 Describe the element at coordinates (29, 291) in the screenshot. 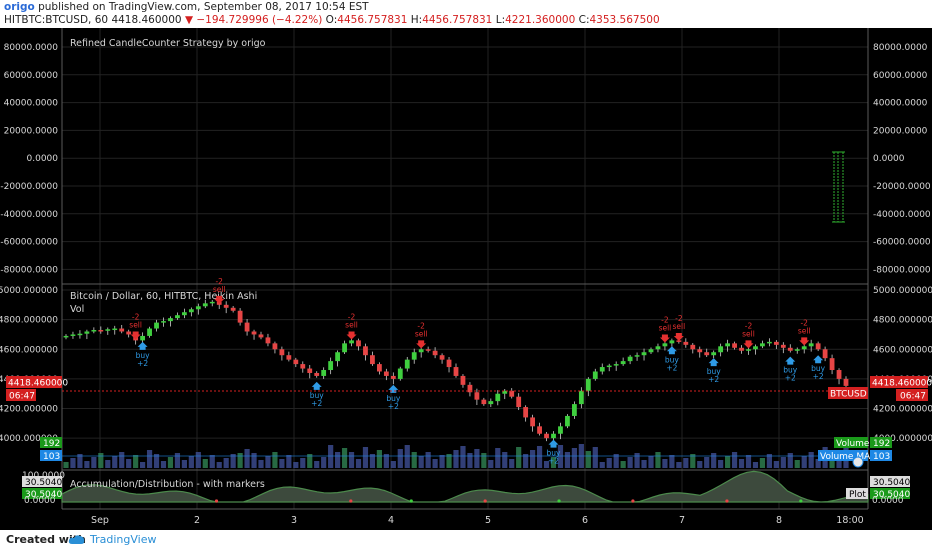

I see `price-tick-left: 5000.000000` at that location.